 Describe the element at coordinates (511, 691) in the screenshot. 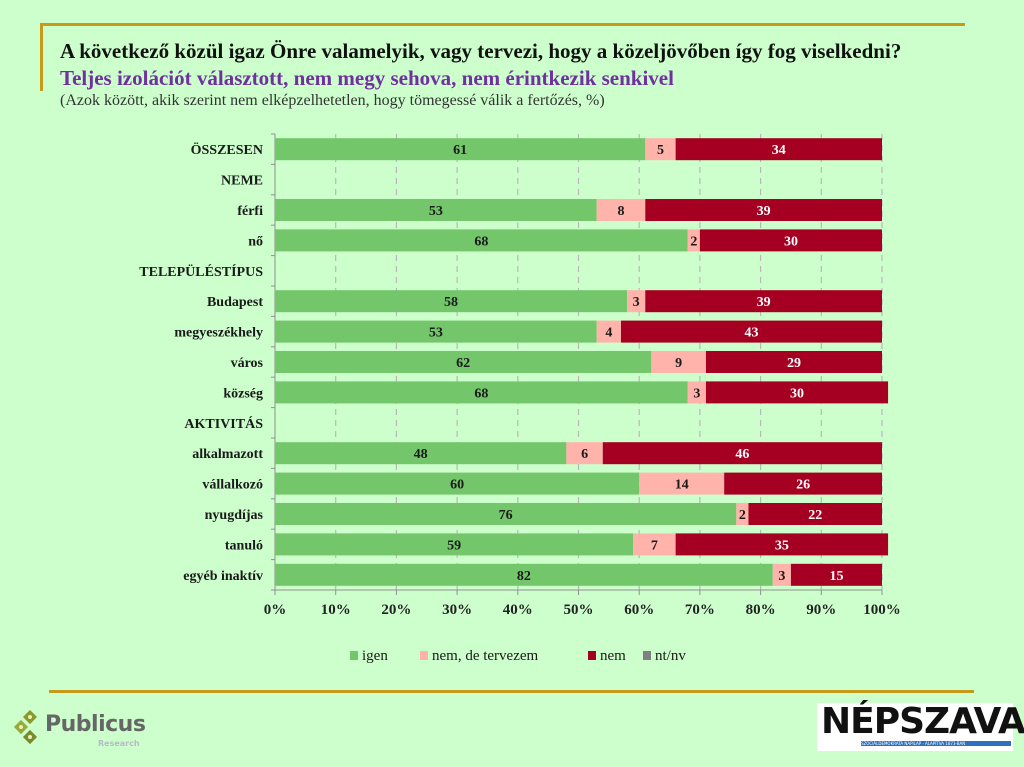

I see `bottom-rule` at that location.